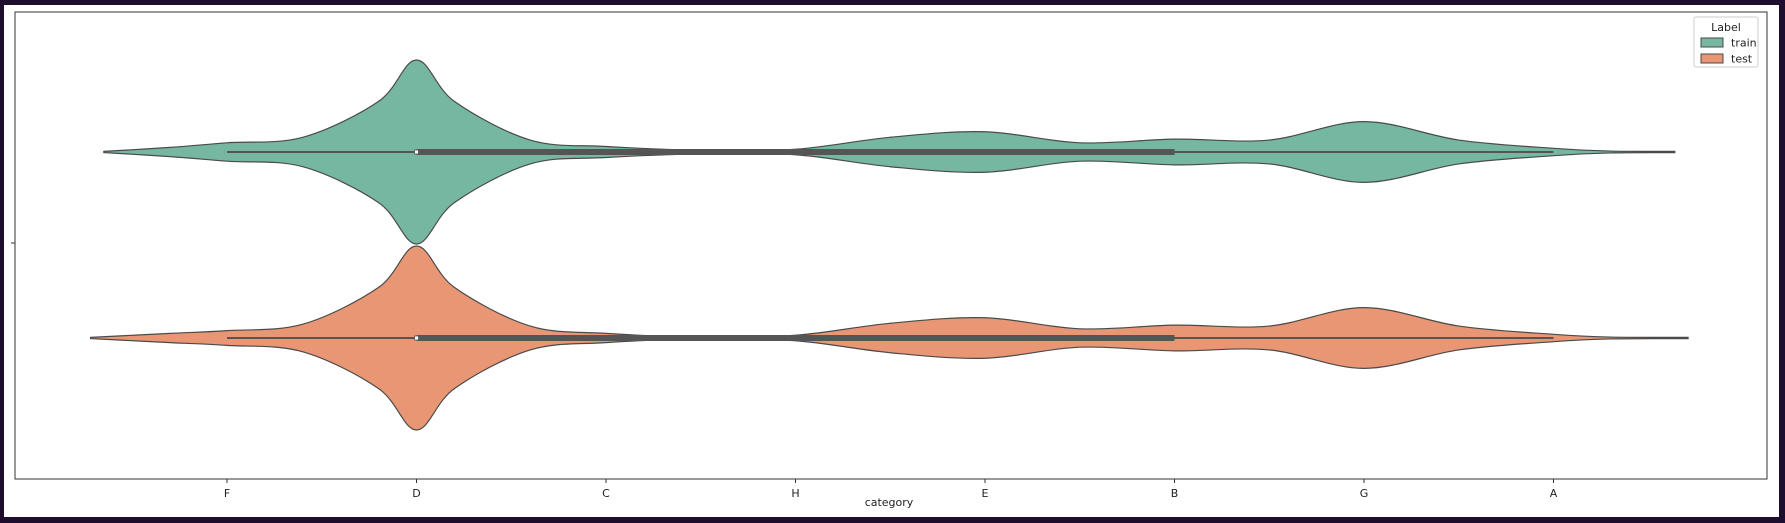 The image size is (1785, 523). I want to click on legend-title: Label, so click(1726, 27).